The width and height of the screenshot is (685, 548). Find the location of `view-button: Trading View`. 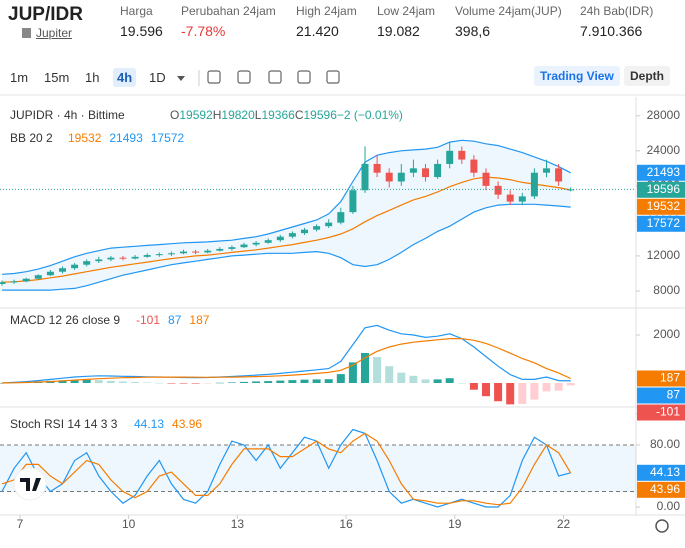

view-button: Trading View is located at coordinates (577, 76).